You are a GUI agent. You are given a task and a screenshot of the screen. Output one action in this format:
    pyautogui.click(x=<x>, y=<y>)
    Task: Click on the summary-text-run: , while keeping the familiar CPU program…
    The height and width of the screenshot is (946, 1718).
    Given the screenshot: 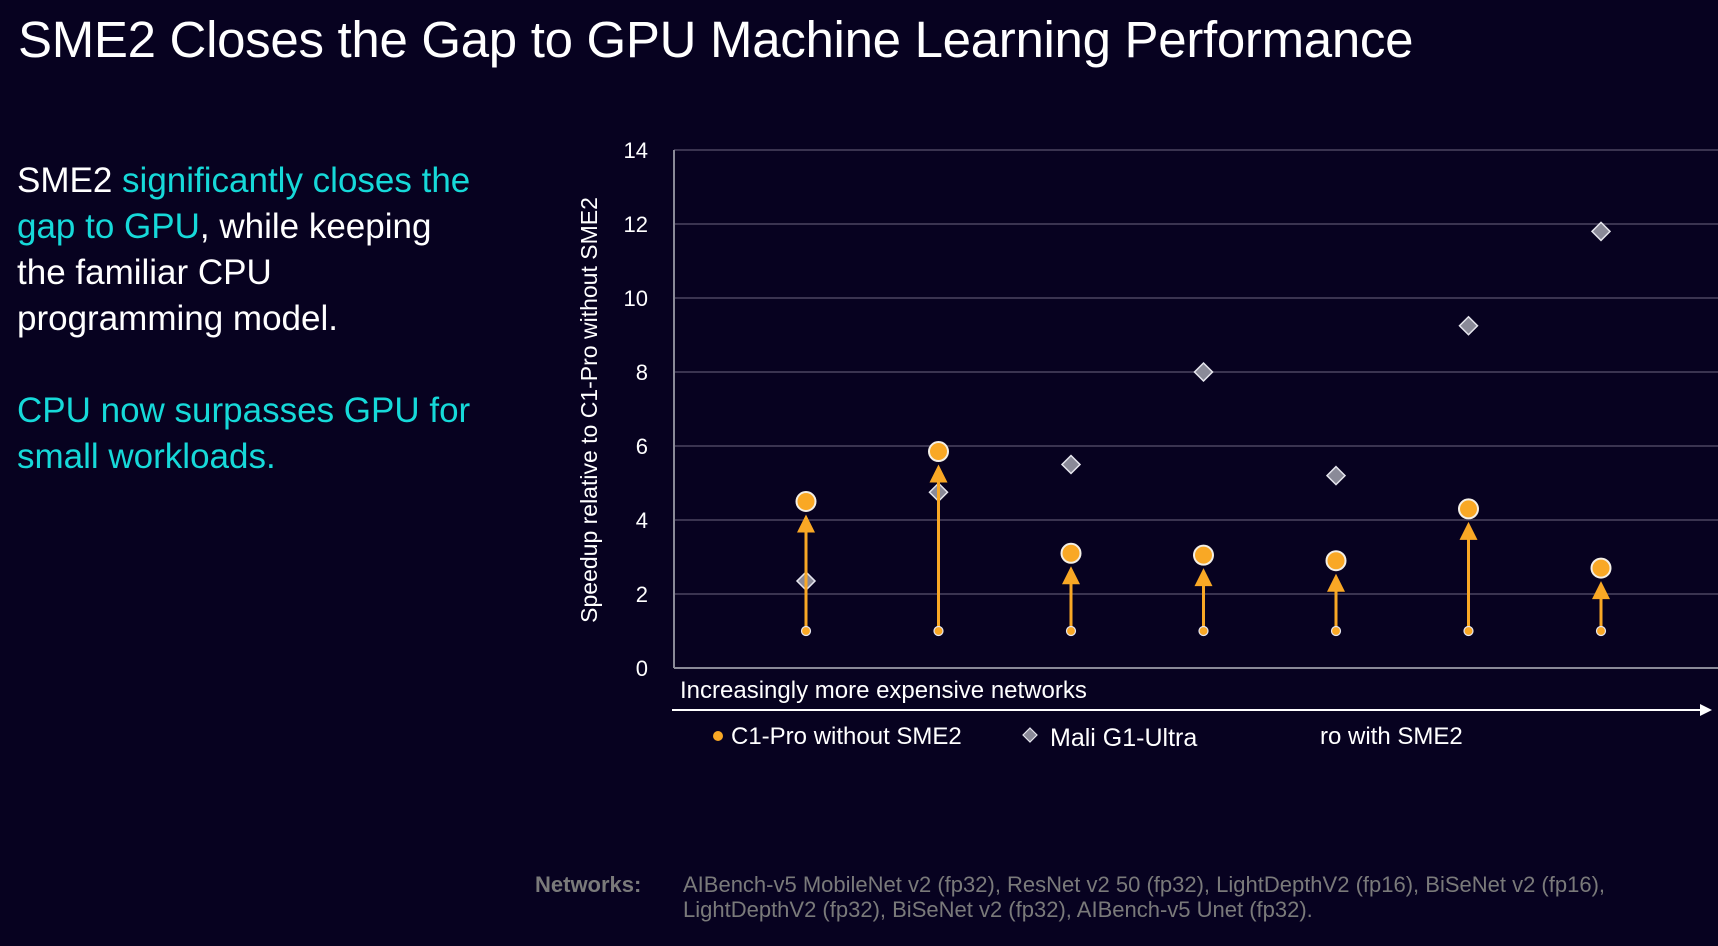 What is the action you would take?
    pyautogui.click(x=224, y=272)
    